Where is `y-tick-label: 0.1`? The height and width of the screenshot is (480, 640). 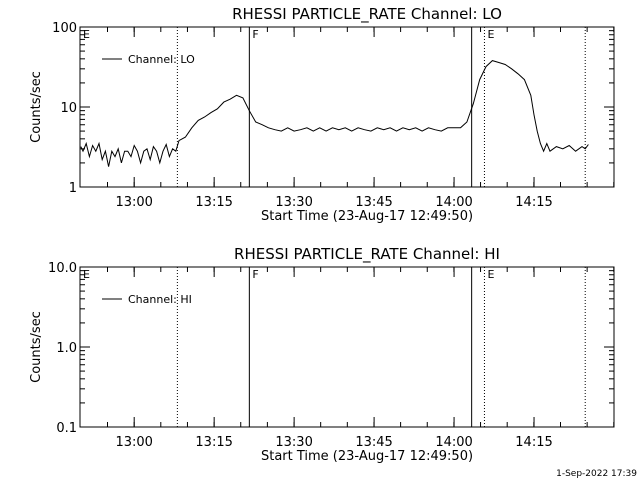 y-tick-label: 0.1 is located at coordinates (66, 428).